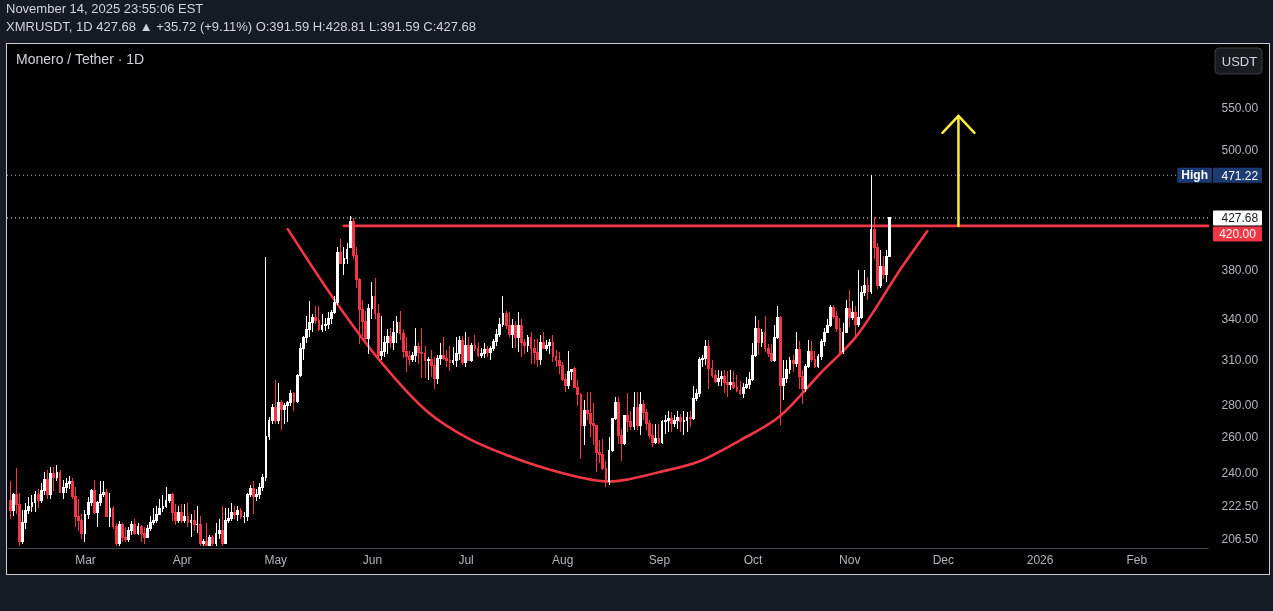  What do you see at coordinates (943, 559) in the screenshot?
I see `x-tick-label: Dec` at bounding box center [943, 559].